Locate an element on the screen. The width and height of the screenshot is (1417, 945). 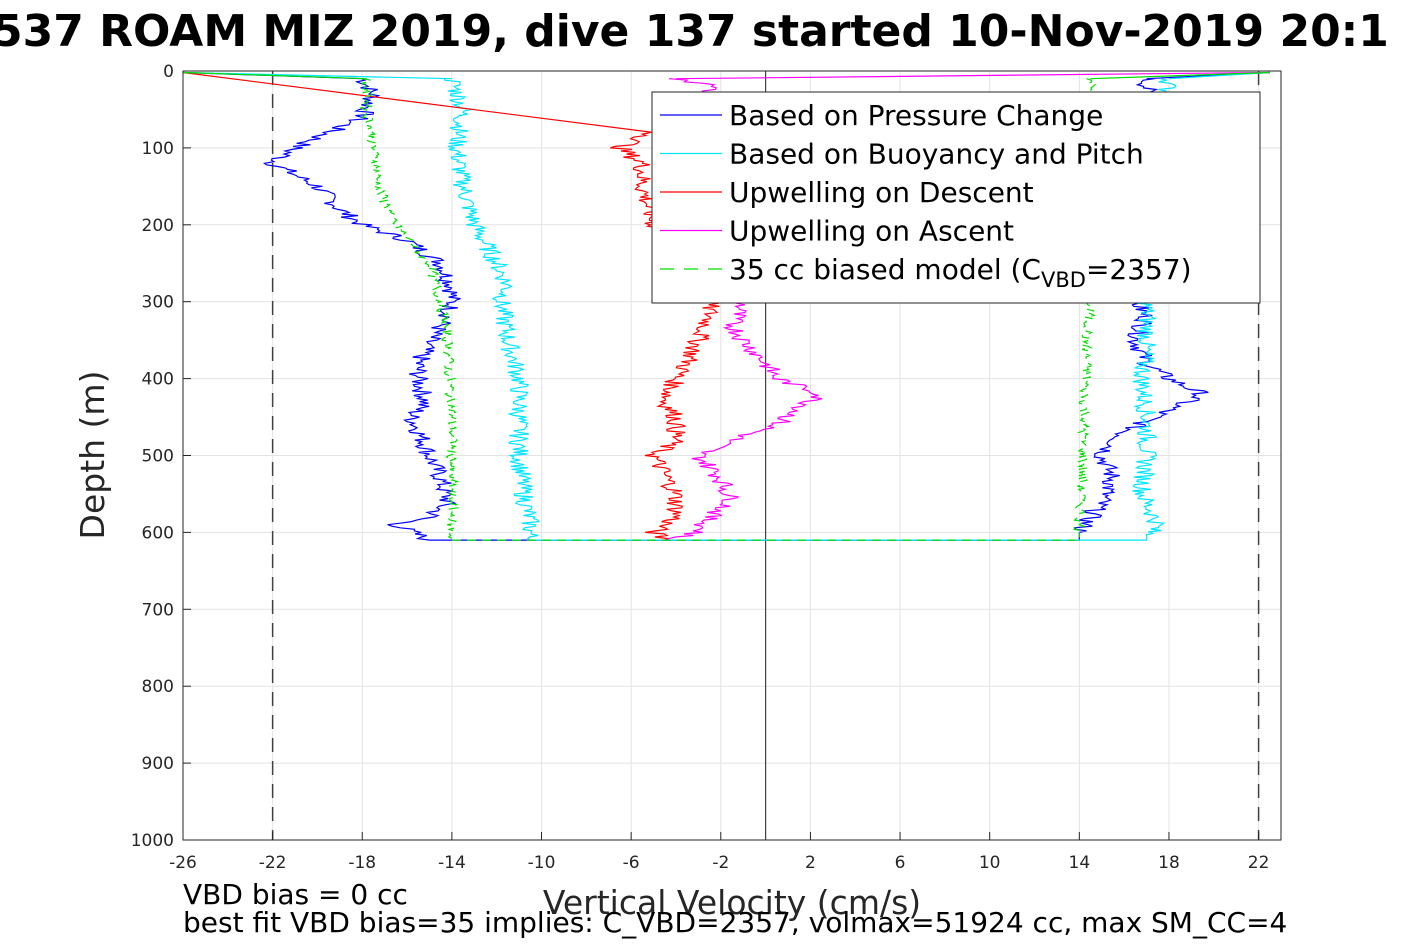
x-tick-label: -26 is located at coordinates (183, 863).